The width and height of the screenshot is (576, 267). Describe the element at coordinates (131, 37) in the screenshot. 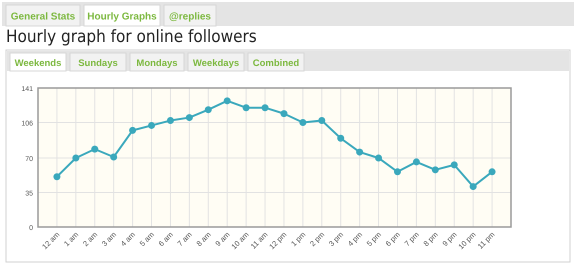

I see `chart-title: Hourly graph for online followers` at that location.